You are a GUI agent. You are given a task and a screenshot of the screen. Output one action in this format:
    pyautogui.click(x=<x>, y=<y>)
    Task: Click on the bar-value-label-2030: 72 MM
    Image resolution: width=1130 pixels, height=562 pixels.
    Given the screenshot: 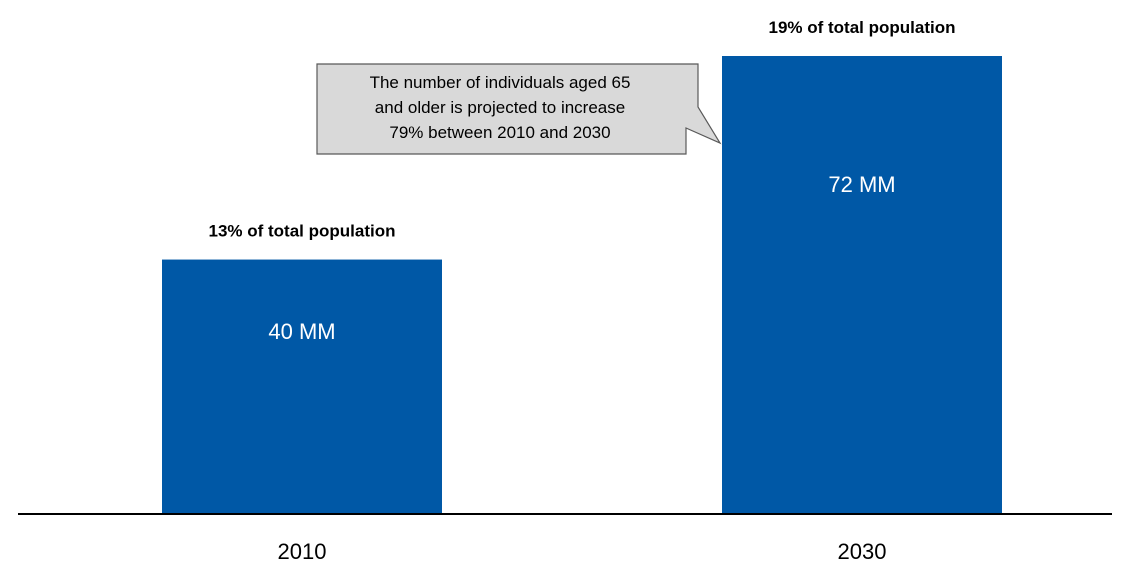 What is the action you would take?
    pyautogui.click(x=861, y=184)
    